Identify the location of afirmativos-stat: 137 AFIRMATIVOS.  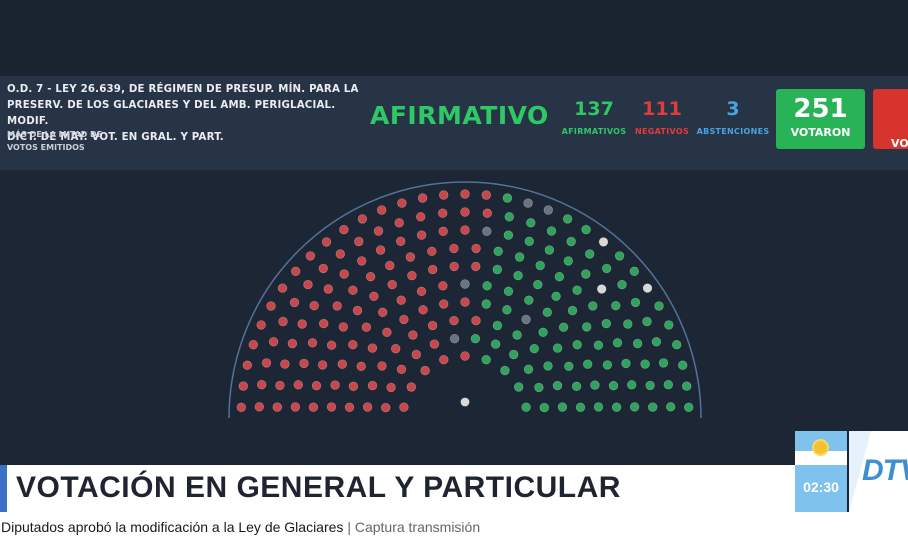
(594, 117).